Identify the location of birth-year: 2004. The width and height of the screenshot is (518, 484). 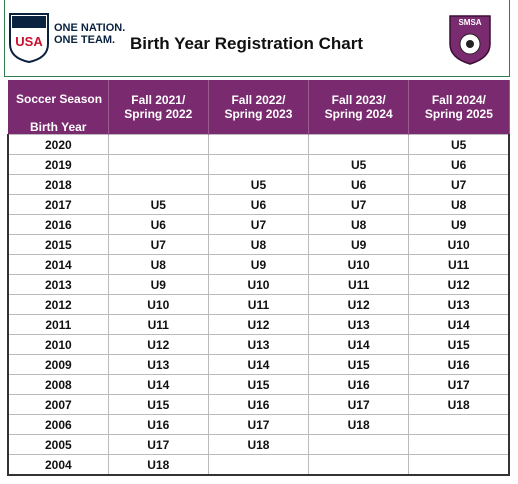
(57, 465).